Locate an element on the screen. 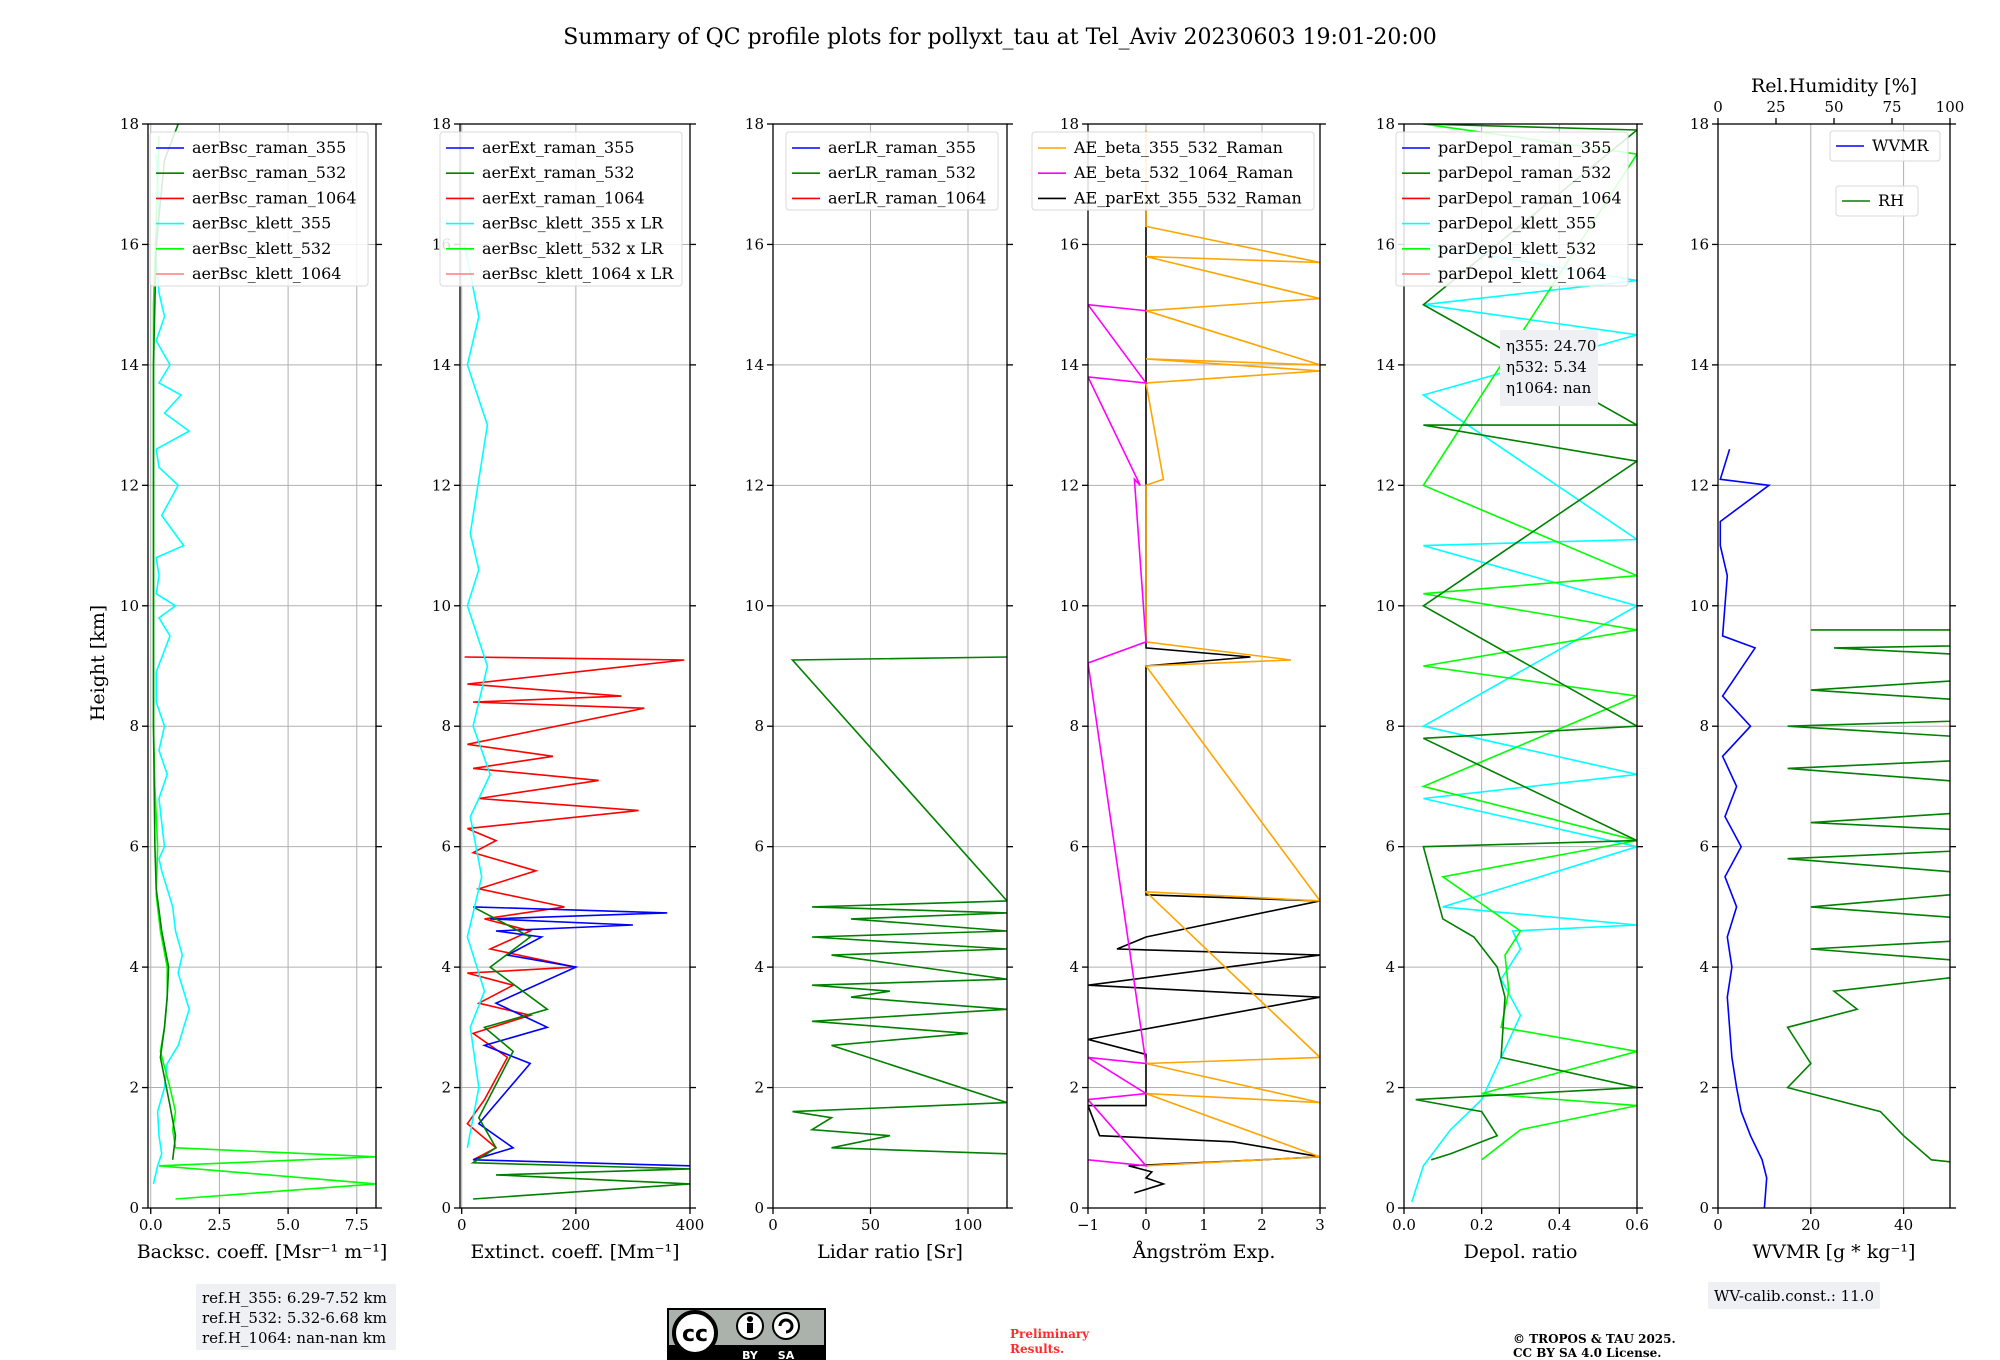 The height and width of the screenshot is (1360, 2000). legend-label: aerLR_raman_1064 is located at coordinates (907, 197).